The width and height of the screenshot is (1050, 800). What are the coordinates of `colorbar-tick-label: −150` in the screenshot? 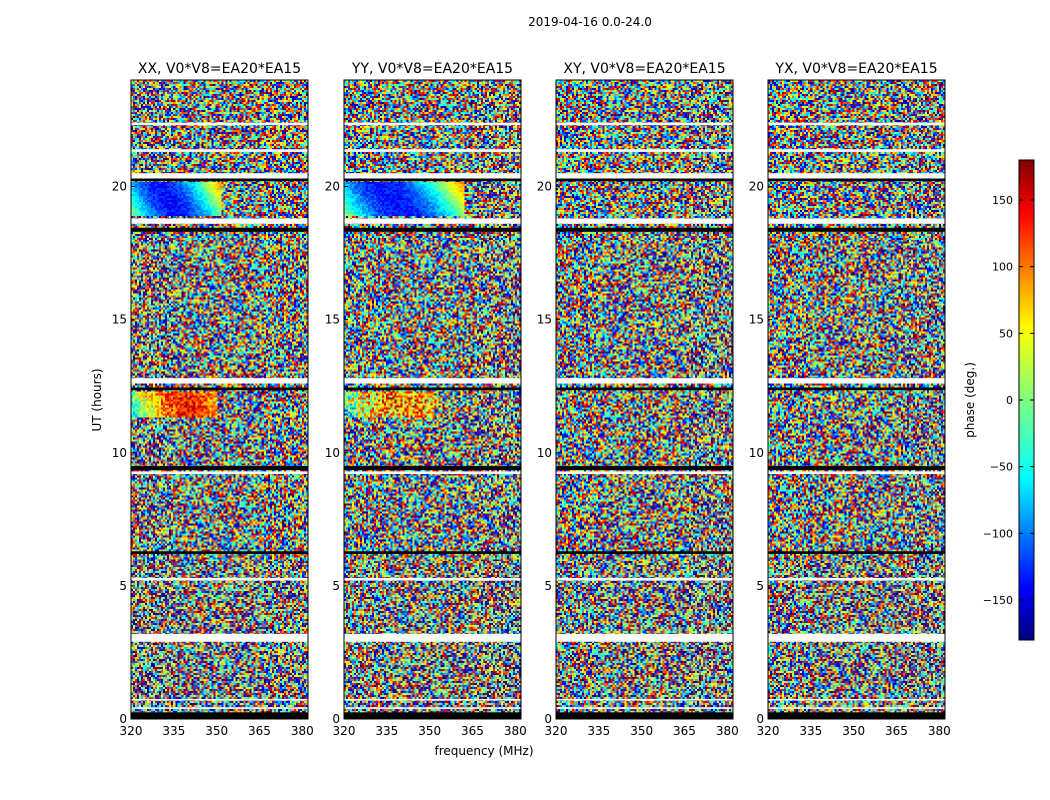 It's located at (998, 600).